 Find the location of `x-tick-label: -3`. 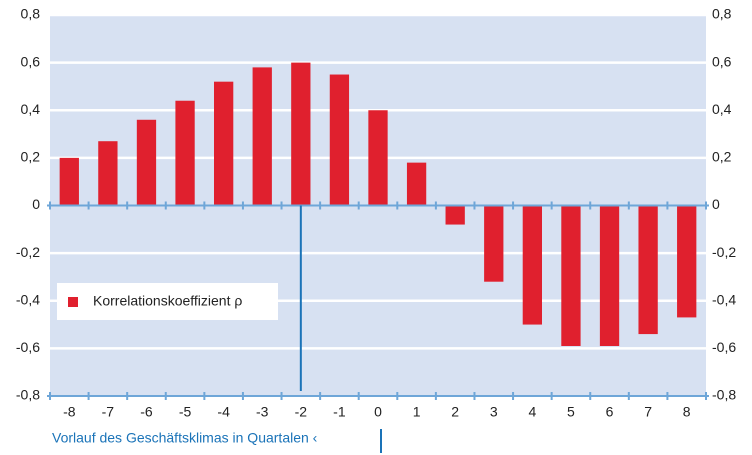

x-tick-label: -3 is located at coordinates (262, 412).